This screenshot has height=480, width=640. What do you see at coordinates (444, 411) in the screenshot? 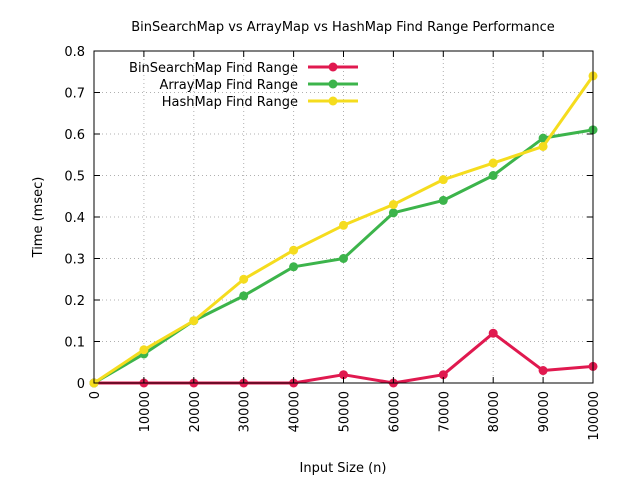
I see `x-tick-label: 70000` at bounding box center [444, 411].